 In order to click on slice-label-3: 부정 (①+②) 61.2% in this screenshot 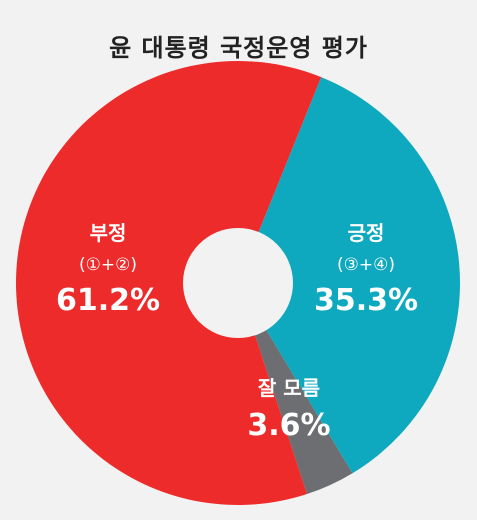, I will do `click(108, 269)`.